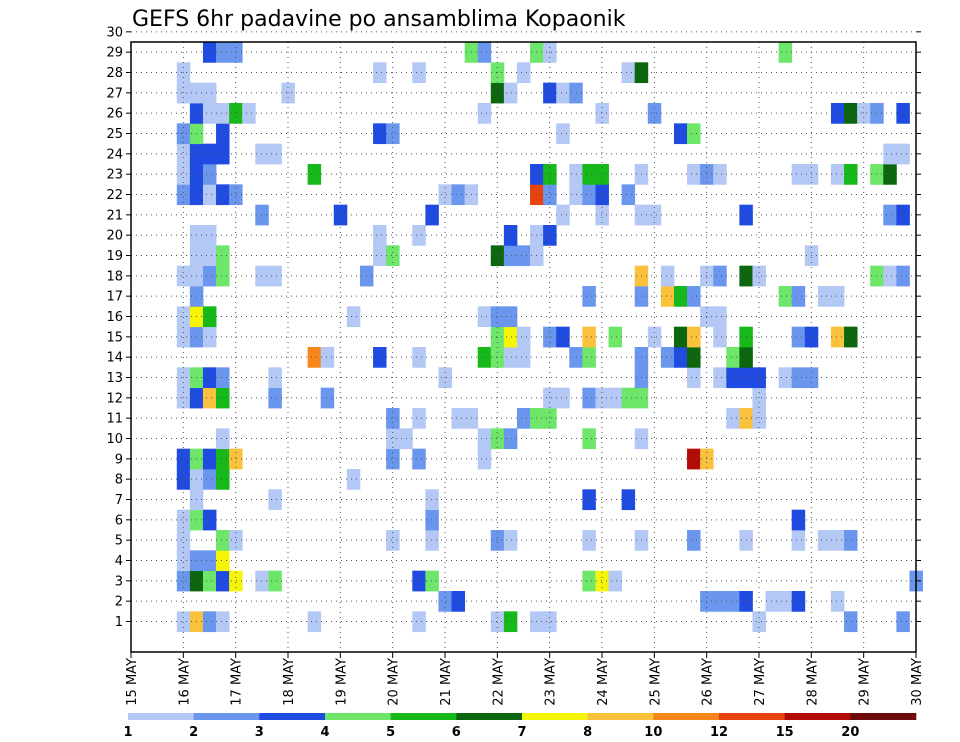 The height and width of the screenshot is (742, 960). I want to click on colorbar-label: 8, so click(587, 732).